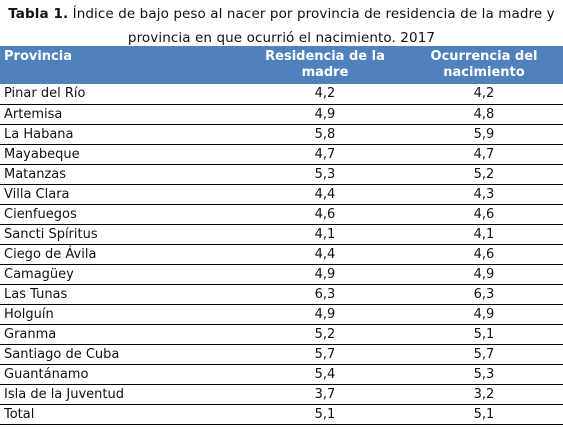  What do you see at coordinates (122, 274) in the screenshot?
I see `cell-provincia: Camagüey` at bounding box center [122, 274].